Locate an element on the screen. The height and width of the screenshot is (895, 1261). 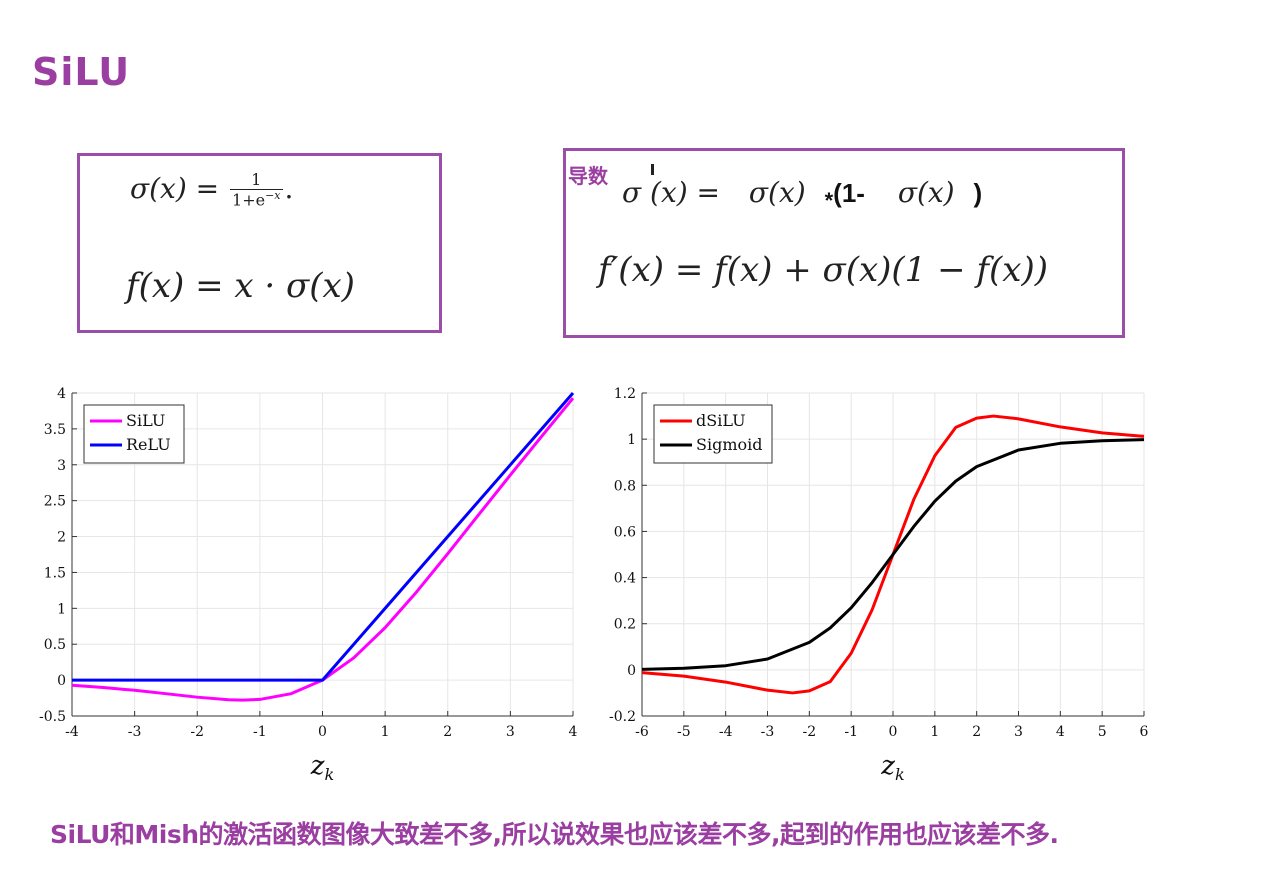
y-tick-label: 3.5 is located at coordinates (55, 430).